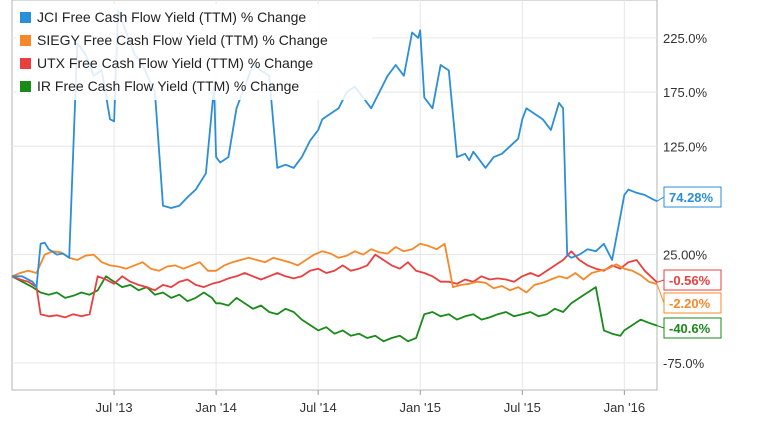  Describe the element at coordinates (684, 363) in the screenshot. I see `y-tick-label-4: -75.0%` at that location.